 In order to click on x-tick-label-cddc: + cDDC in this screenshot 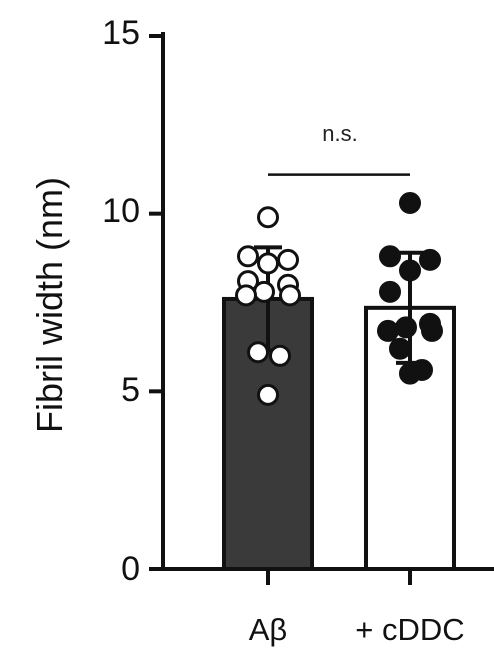, I will do `click(409, 629)`.